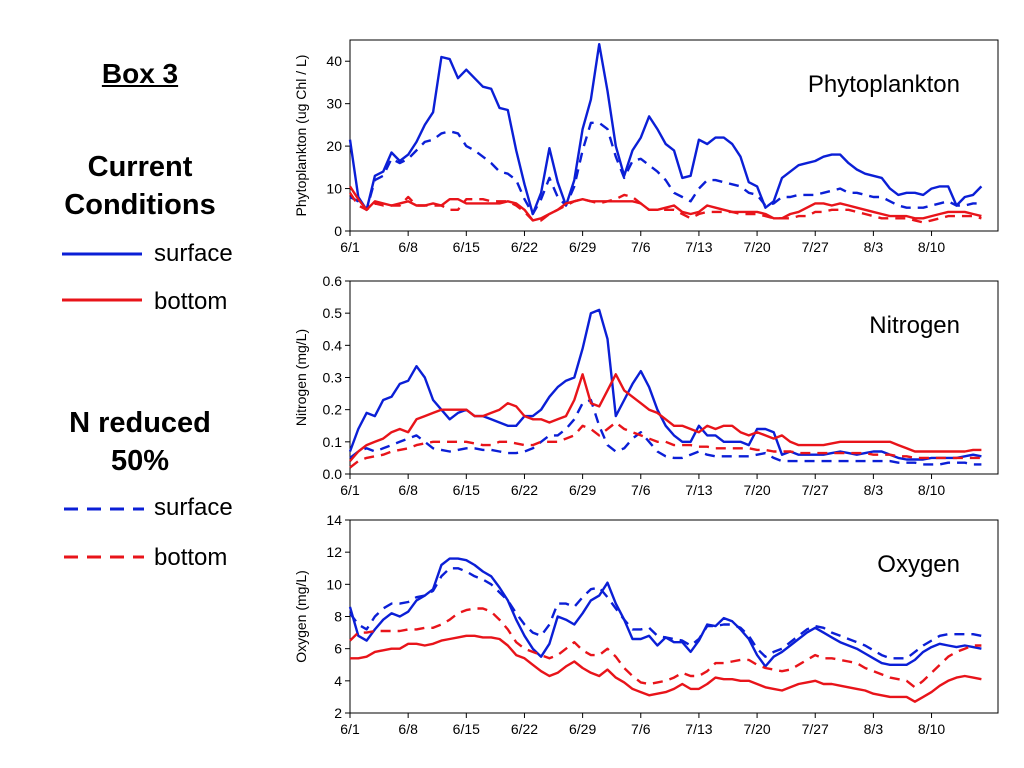 The width and height of the screenshot is (1024, 768). What do you see at coordinates (333, 410) in the screenshot?
I see `y-tick-label: 0.2` at bounding box center [333, 410].